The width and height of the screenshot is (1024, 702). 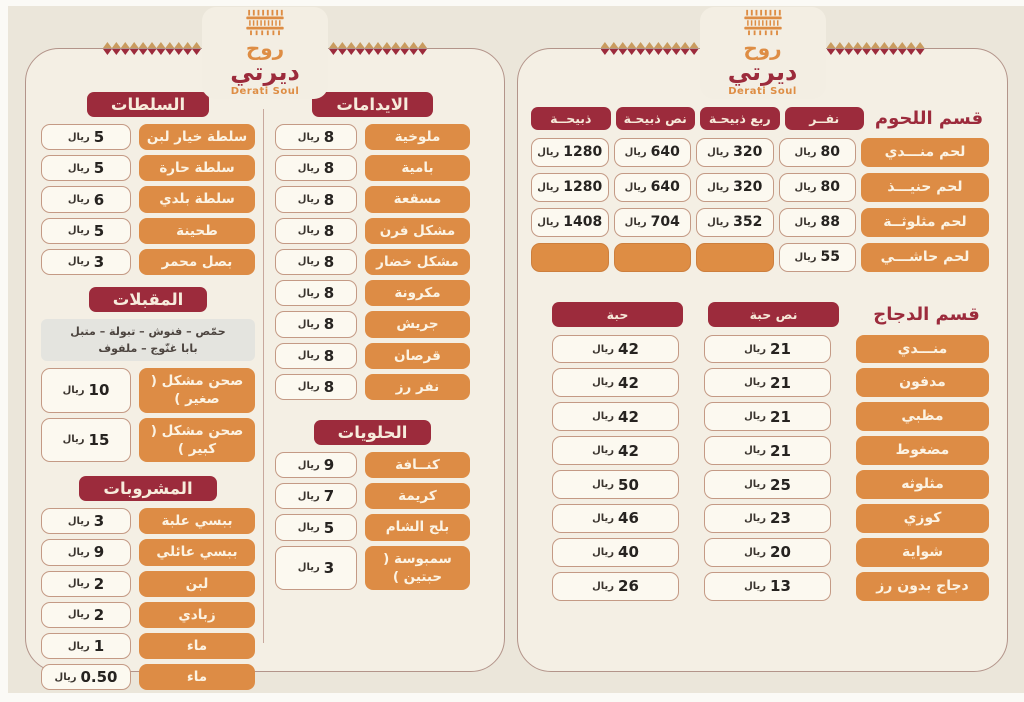 What do you see at coordinates (925, 257) in the screenshot?
I see `item-name: لحم حاشـــي` at bounding box center [925, 257].